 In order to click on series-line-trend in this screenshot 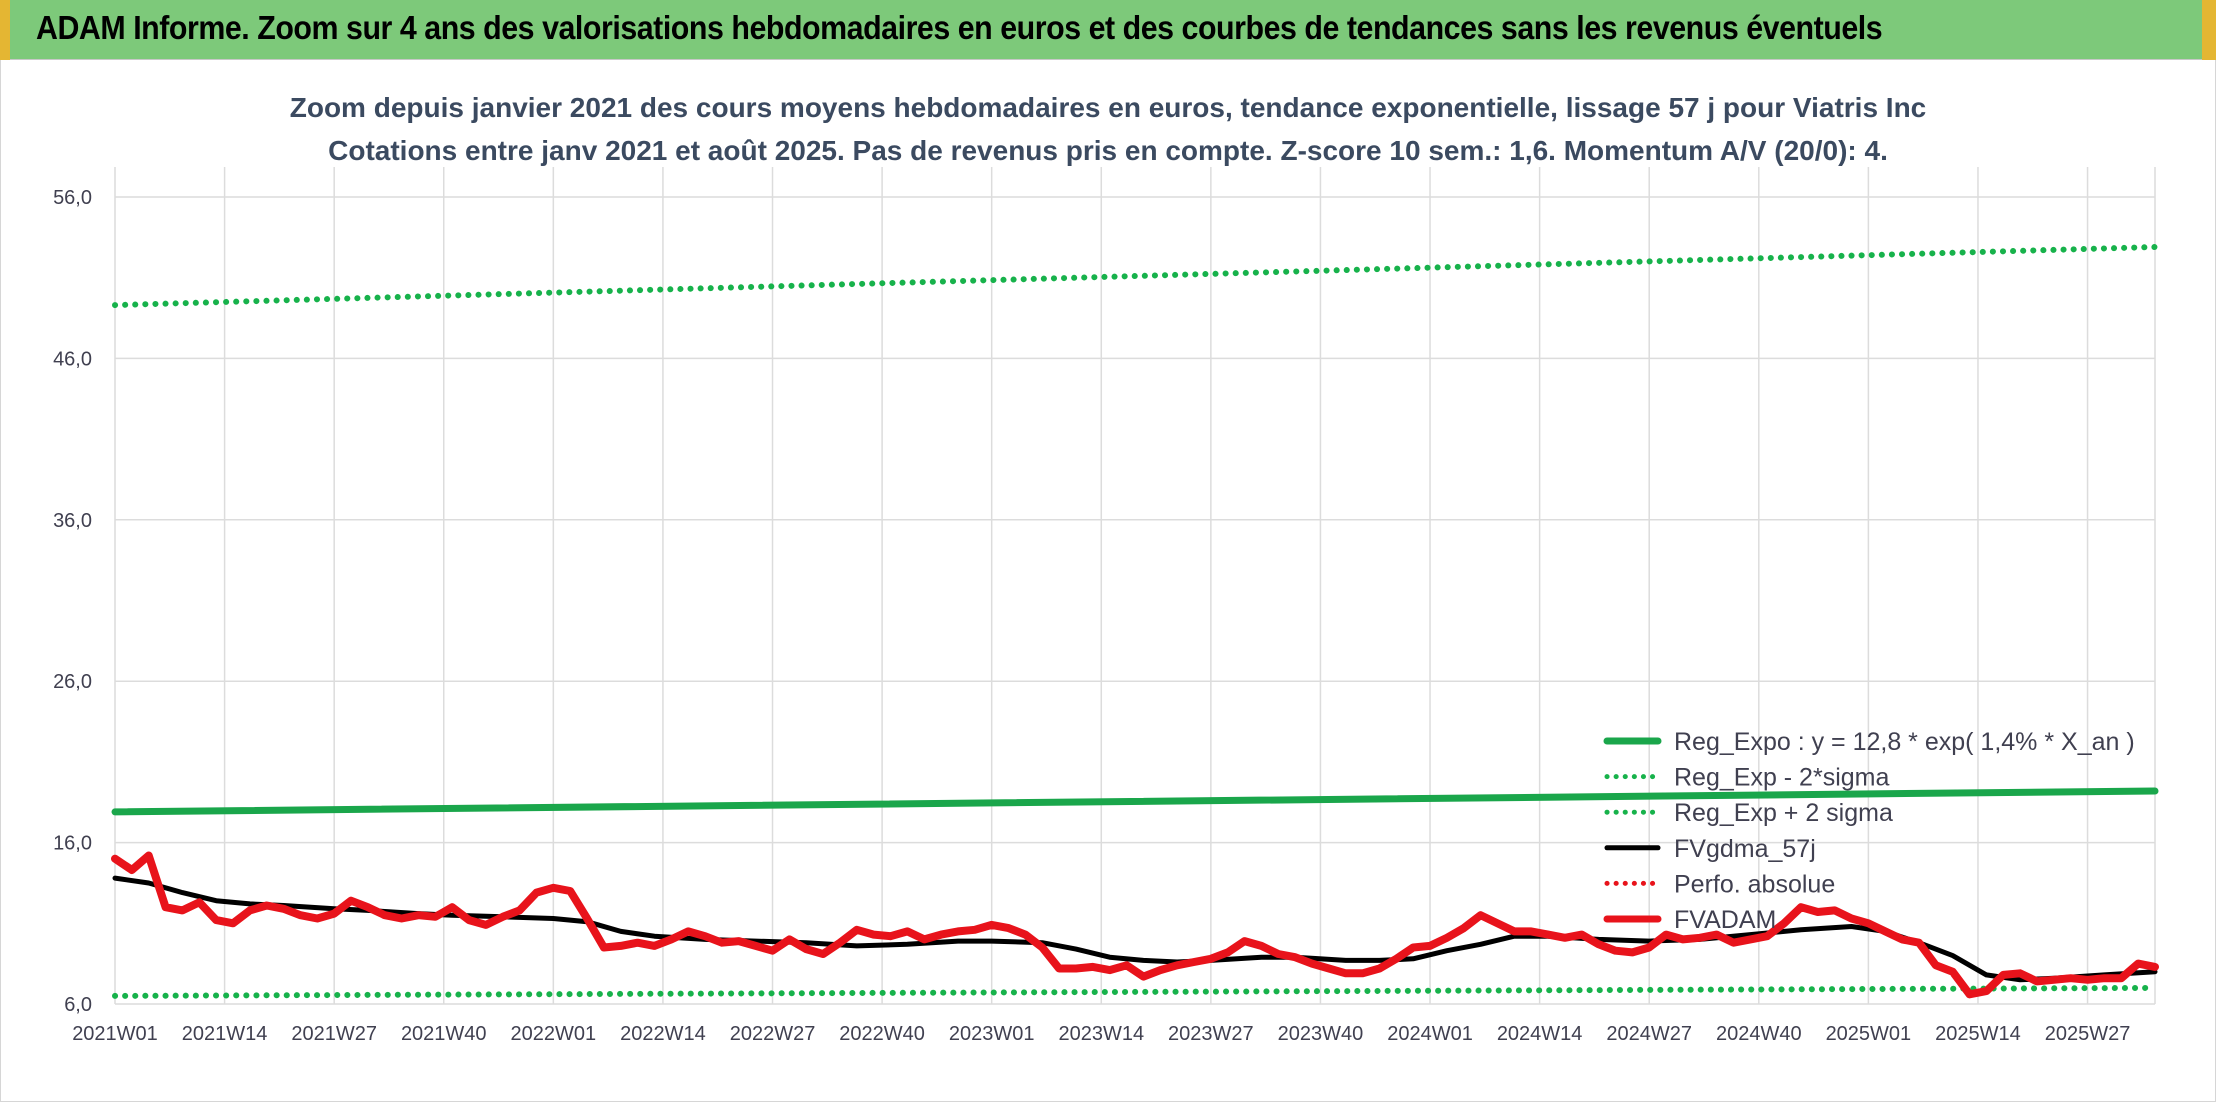, I will do `click(1135, 801)`.